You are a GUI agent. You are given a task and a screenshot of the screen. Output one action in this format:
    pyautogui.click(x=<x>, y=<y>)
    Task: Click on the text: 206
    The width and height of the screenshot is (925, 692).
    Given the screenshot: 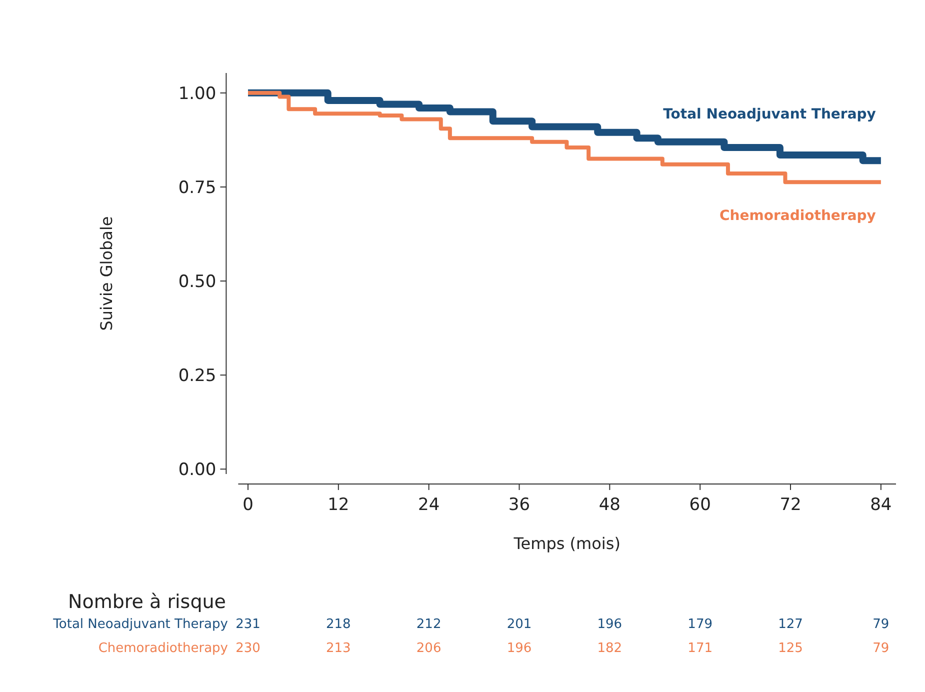 What is the action you would take?
    pyautogui.click(x=429, y=648)
    